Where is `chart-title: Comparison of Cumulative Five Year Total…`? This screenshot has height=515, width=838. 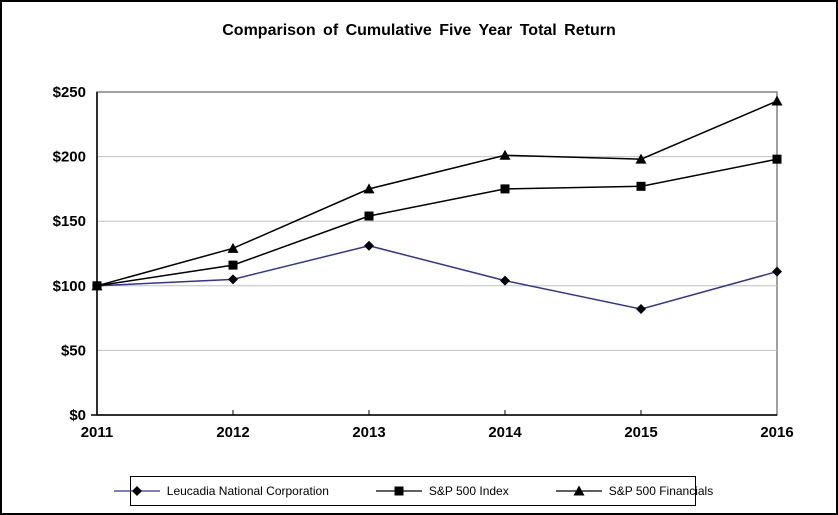 chart-title: Comparison of Cumulative Five Year Total… is located at coordinates (419, 30).